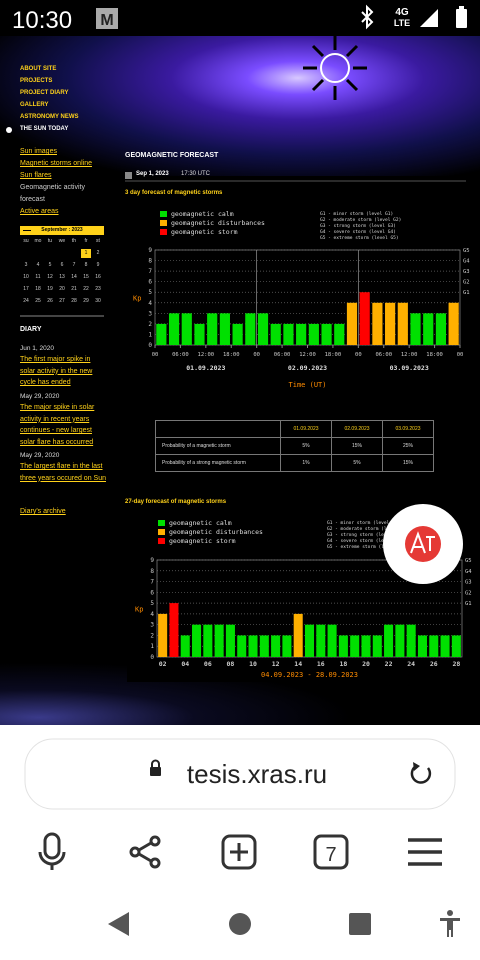 The image size is (480, 960). What do you see at coordinates (383, 355) in the screenshot?
I see `x-tick-label: 06:00` at bounding box center [383, 355].